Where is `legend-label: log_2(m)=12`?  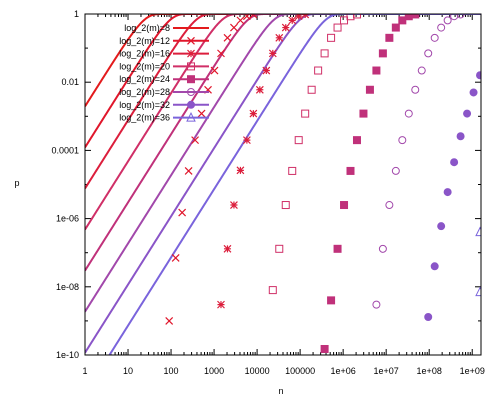 legend-label: log_2(m)=12 is located at coordinates (144, 41).